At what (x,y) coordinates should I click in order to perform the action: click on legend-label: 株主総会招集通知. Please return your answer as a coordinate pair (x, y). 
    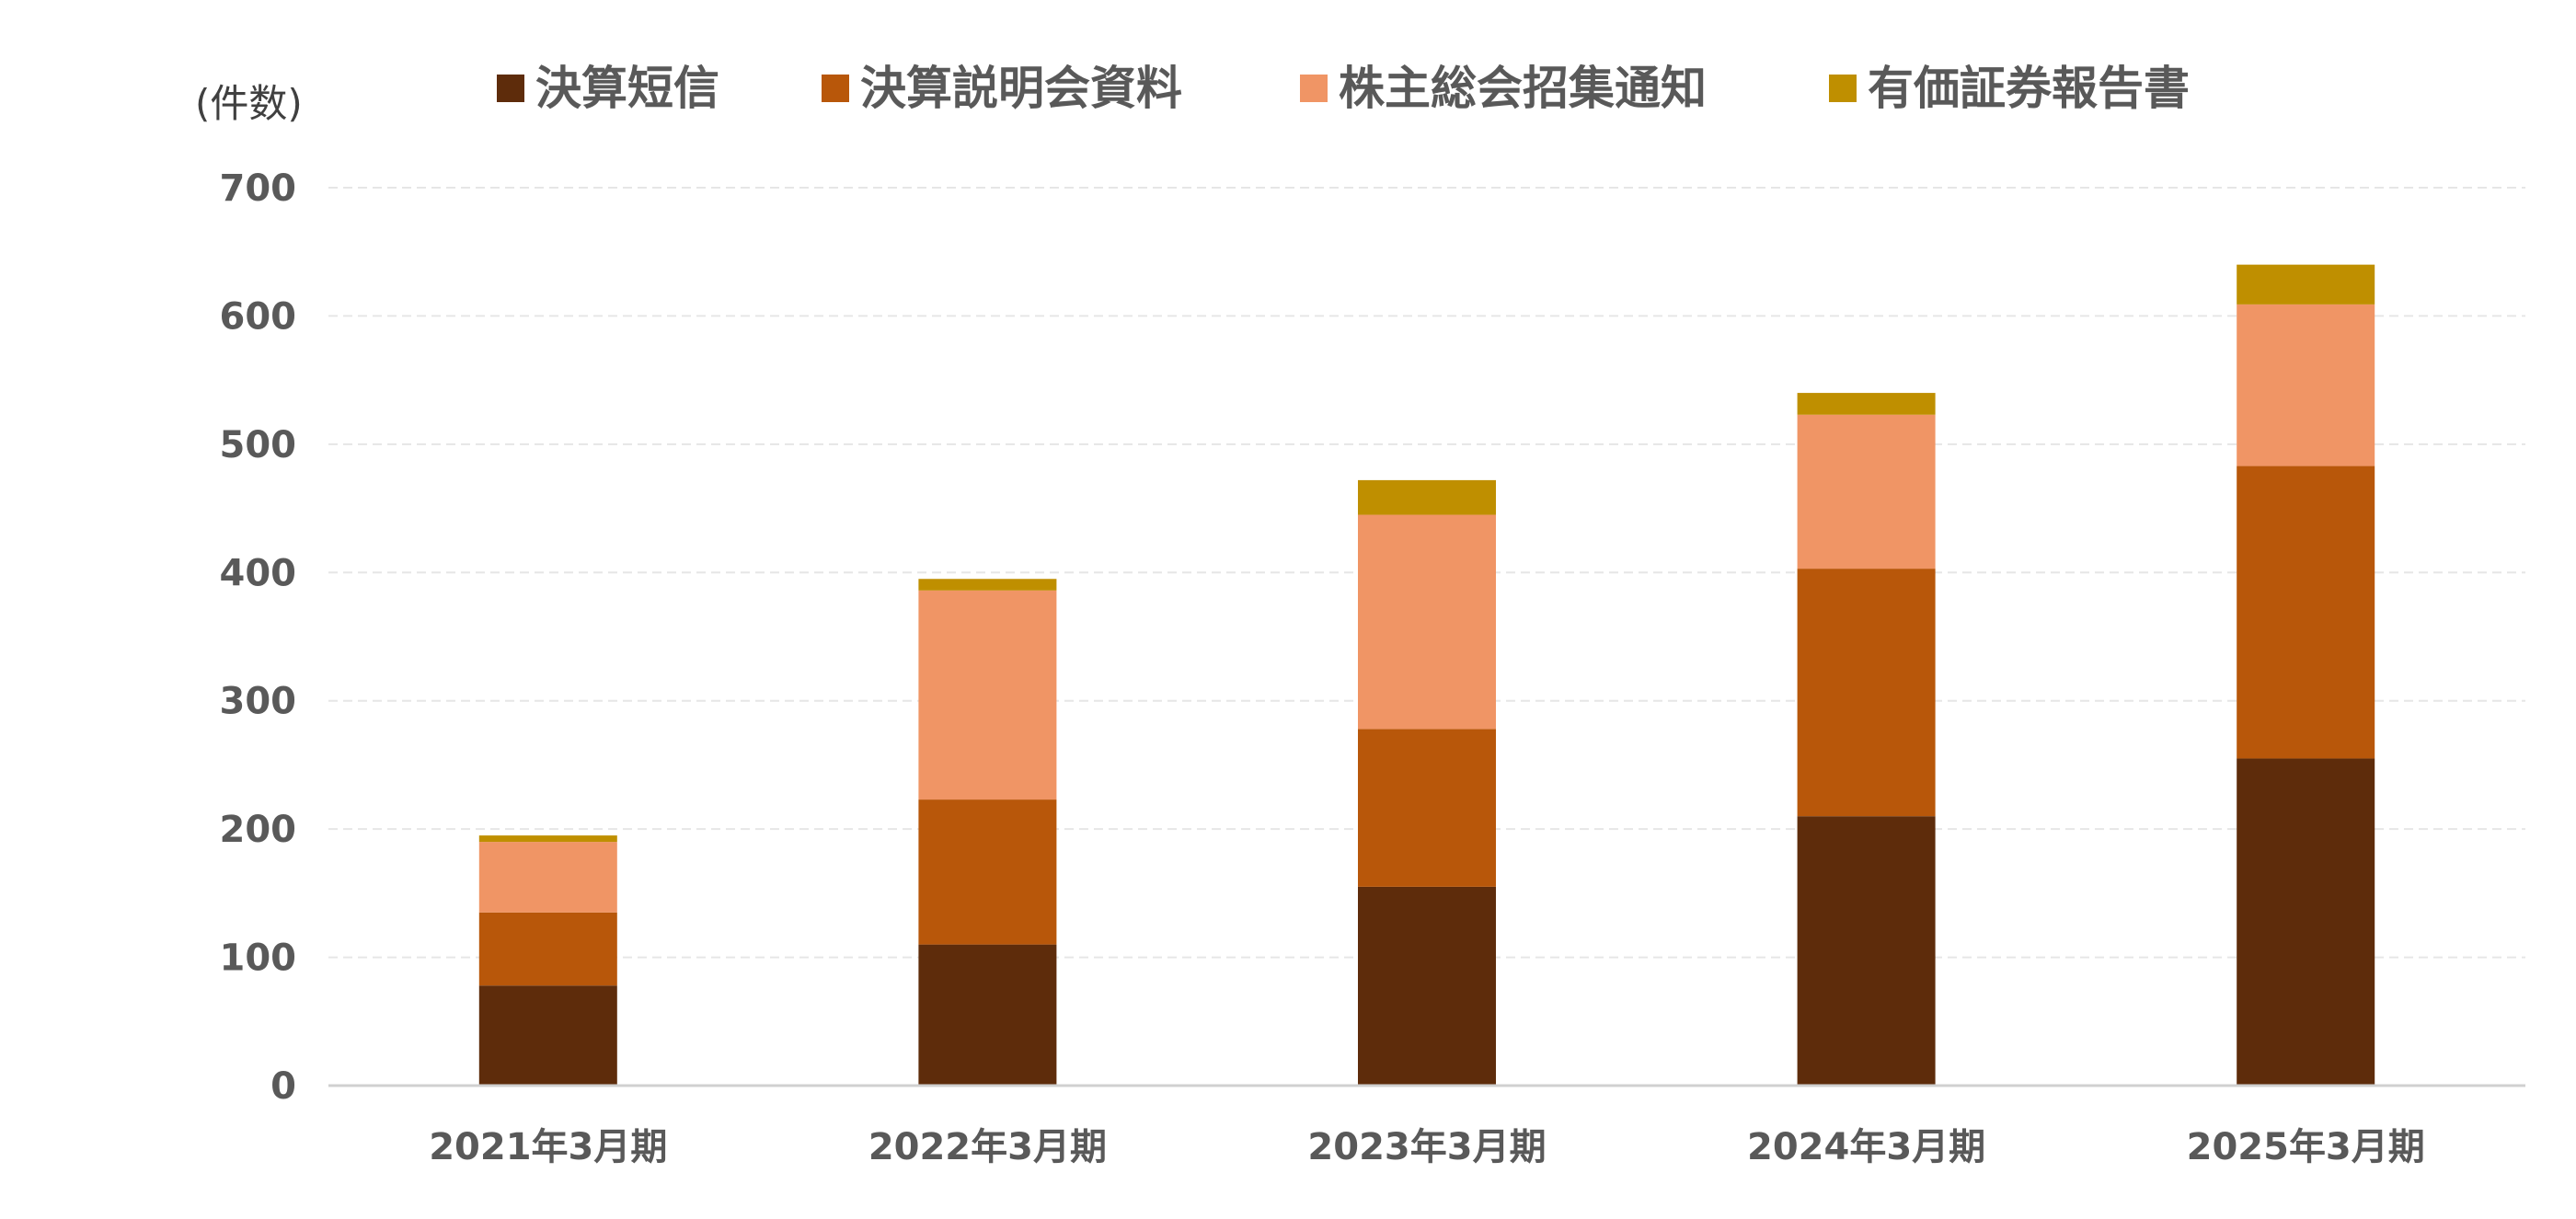
    Looking at the image, I should click on (1523, 88).